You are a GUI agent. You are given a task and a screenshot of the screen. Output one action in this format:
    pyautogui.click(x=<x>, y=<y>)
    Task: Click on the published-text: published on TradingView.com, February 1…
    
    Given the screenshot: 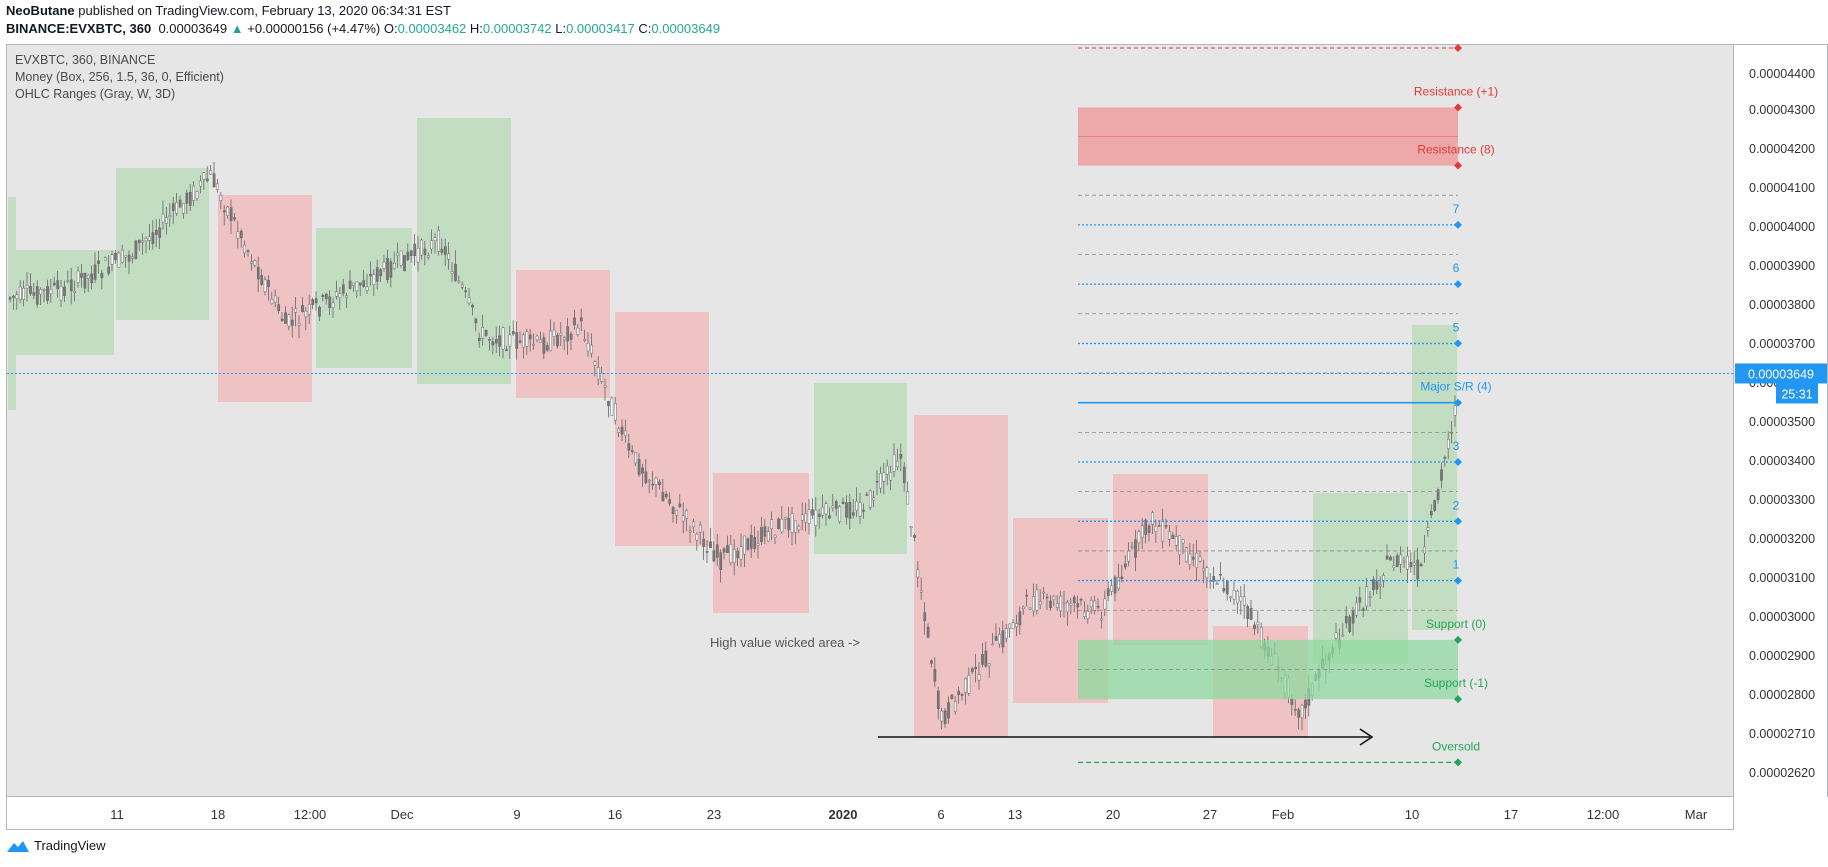 What is the action you would take?
    pyautogui.click(x=264, y=10)
    